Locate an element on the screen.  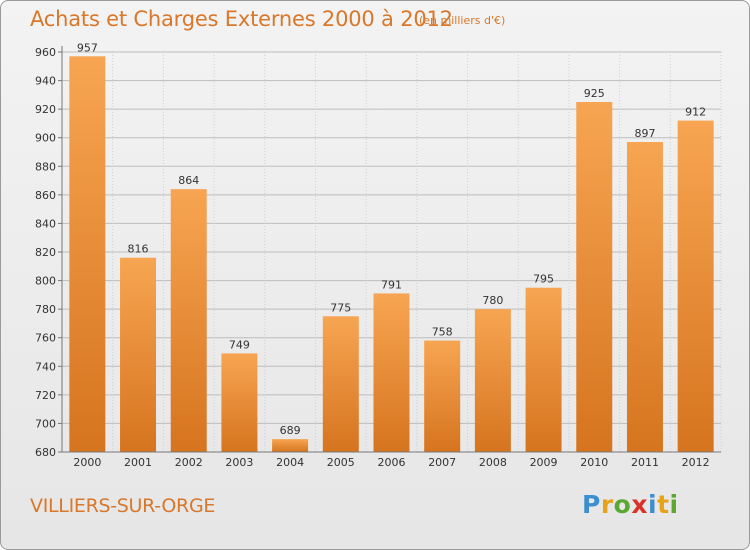
x-tick-label: 2004 is located at coordinates (290, 462).